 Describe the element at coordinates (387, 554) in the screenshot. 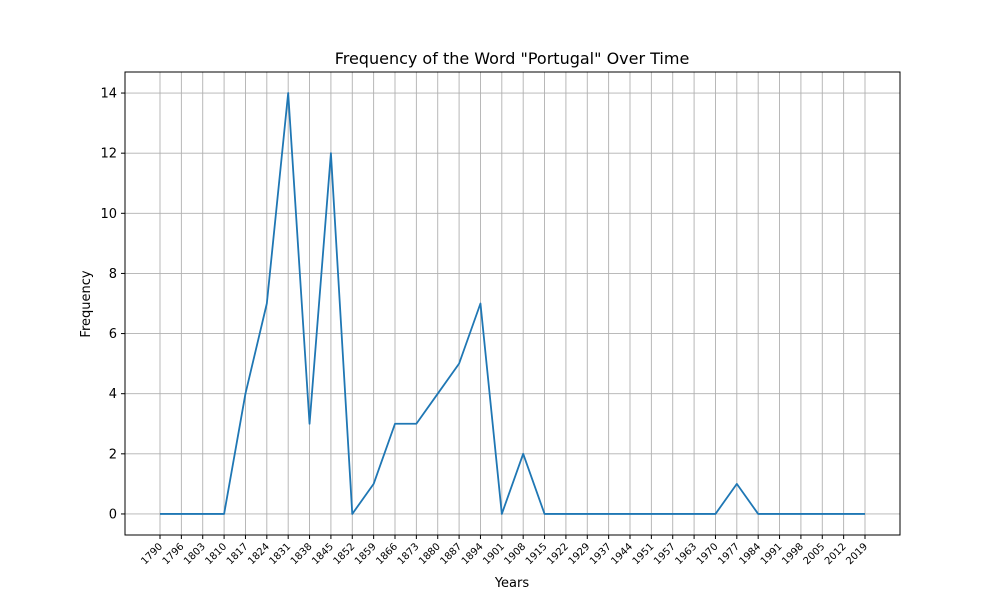

I see `x-tick-label: 1866` at that location.